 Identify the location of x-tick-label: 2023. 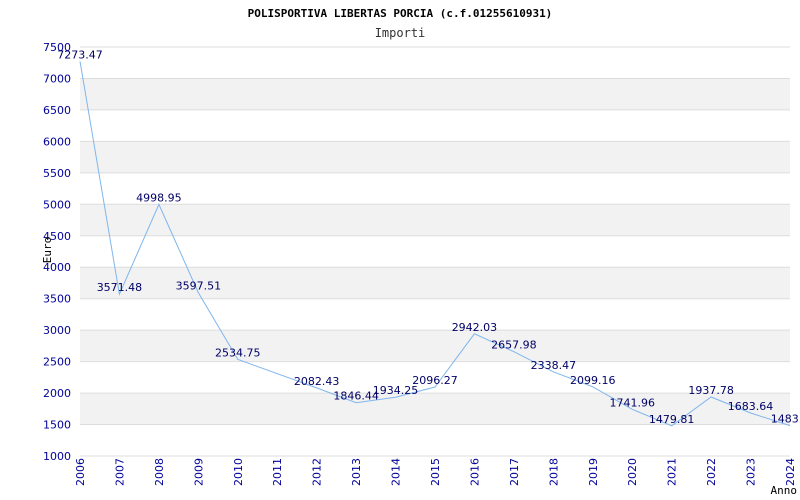
(751, 472).